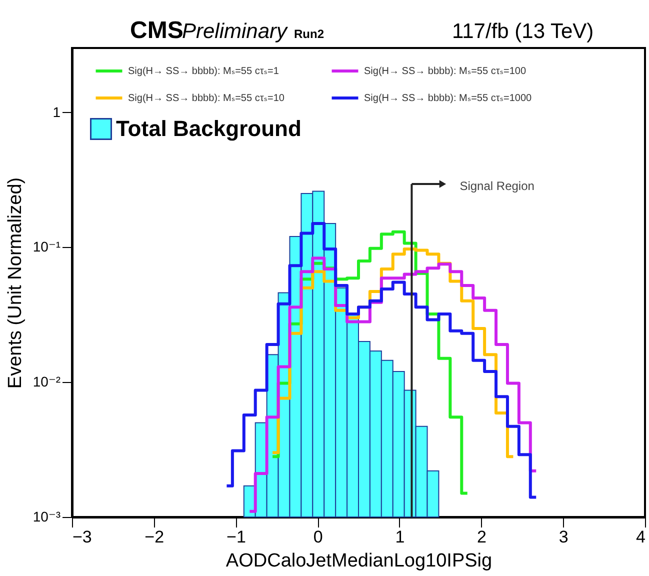 Image resolution: width=649 pixels, height=576 pixels. I want to click on legend-label: Sig(H→ SS→ bbbb): Mₛ=55 cτₛ=1, so click(204, 71).